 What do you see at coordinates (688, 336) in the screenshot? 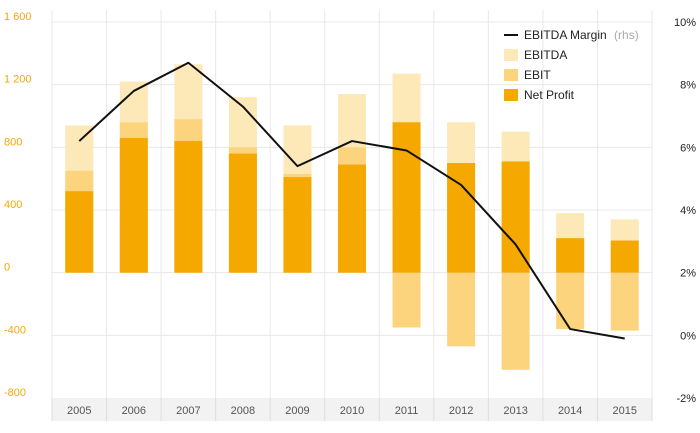
I see `right-tick-label: 0%` at bounding box center [688, 336].